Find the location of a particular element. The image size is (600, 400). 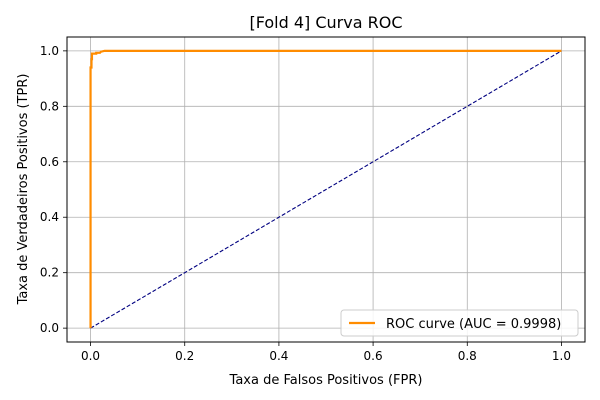

y-tick-label: 0.6 is located at coordinates (49, 162).